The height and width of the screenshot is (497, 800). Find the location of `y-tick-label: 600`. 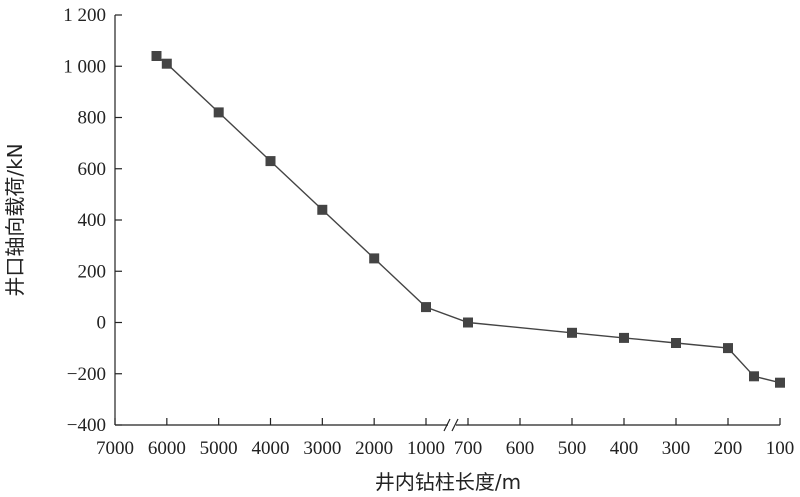

y-tick-label: 600 is located at coordinates (92, 169).